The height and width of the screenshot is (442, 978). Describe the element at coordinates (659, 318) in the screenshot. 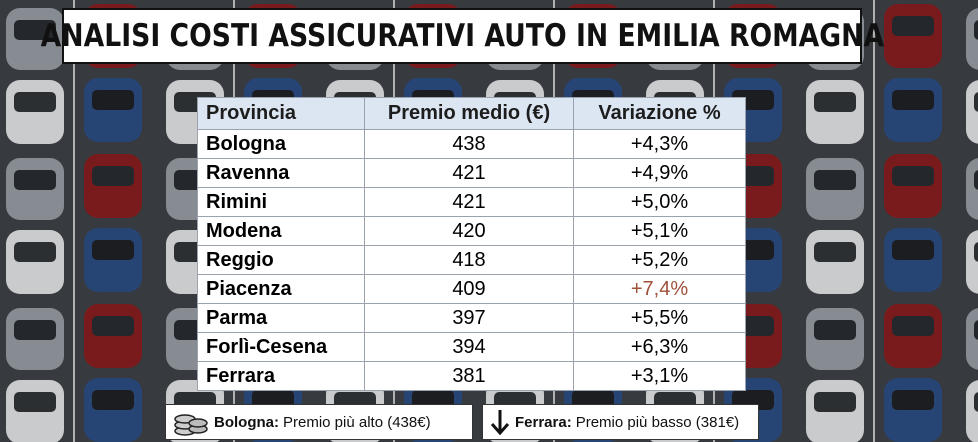

I see `table-cell: +5,5%` at that location.